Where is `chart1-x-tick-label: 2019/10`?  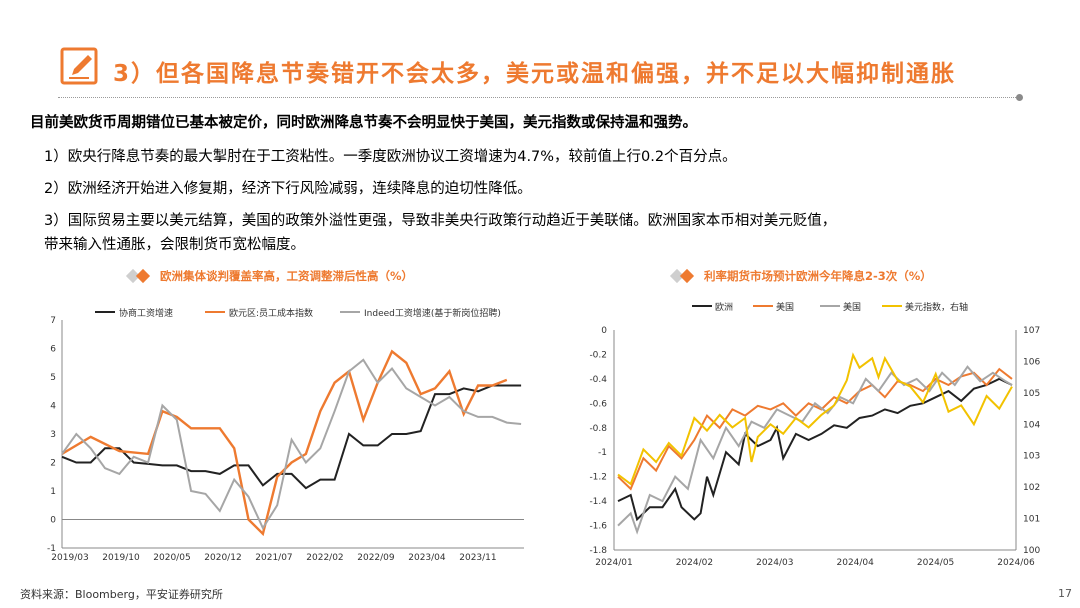 chart1-x-tick-label: 2019/10 is located at coordinates (121, 558).